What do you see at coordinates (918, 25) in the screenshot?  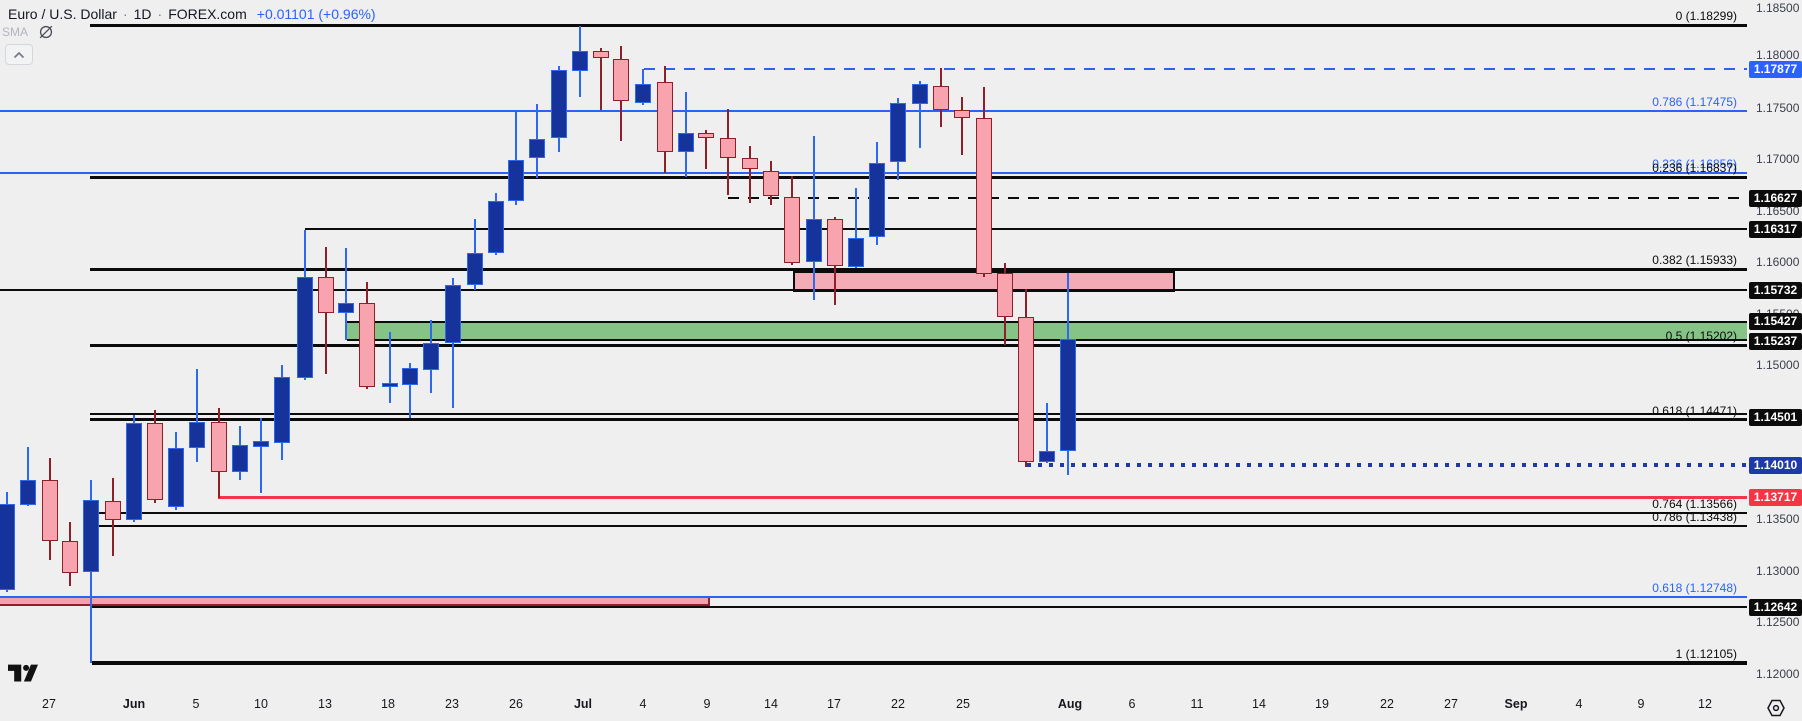 I see `fib-0-line` at bounding box center [918, 25].